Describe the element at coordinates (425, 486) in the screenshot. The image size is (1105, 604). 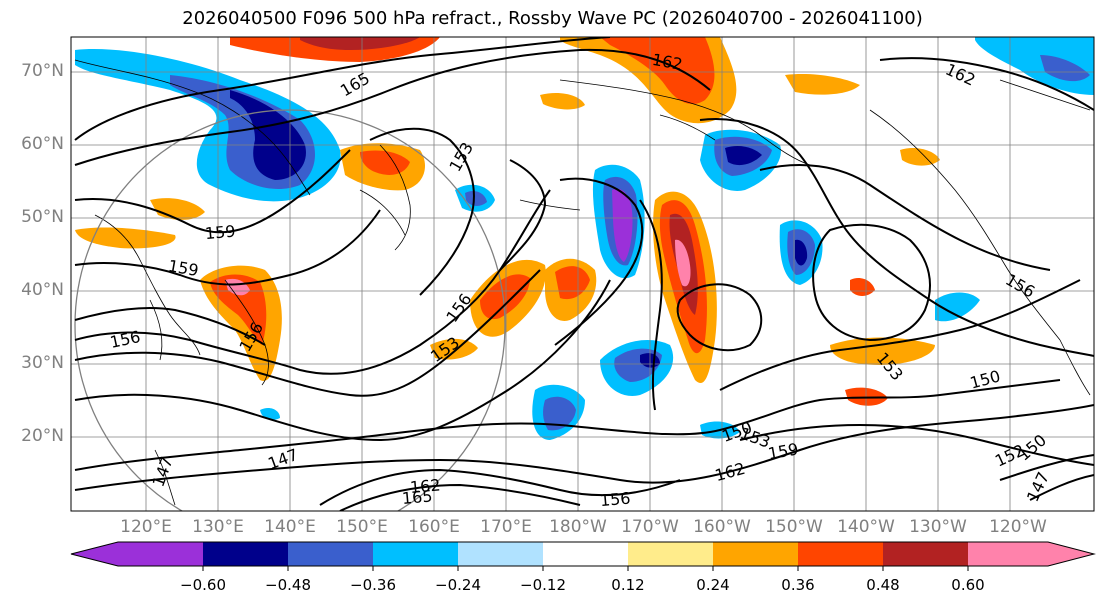
I see `contour-label: 162` at that location.